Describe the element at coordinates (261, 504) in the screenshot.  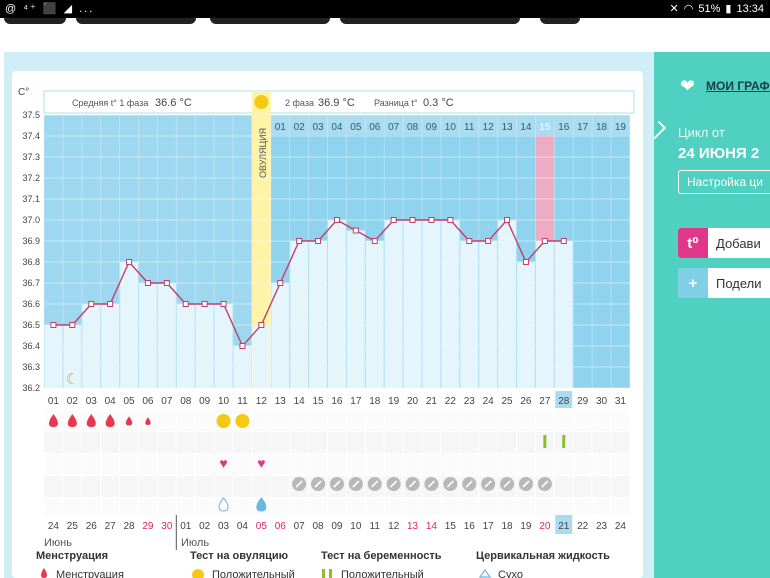
I see `cervical-drop-icon` at that location.